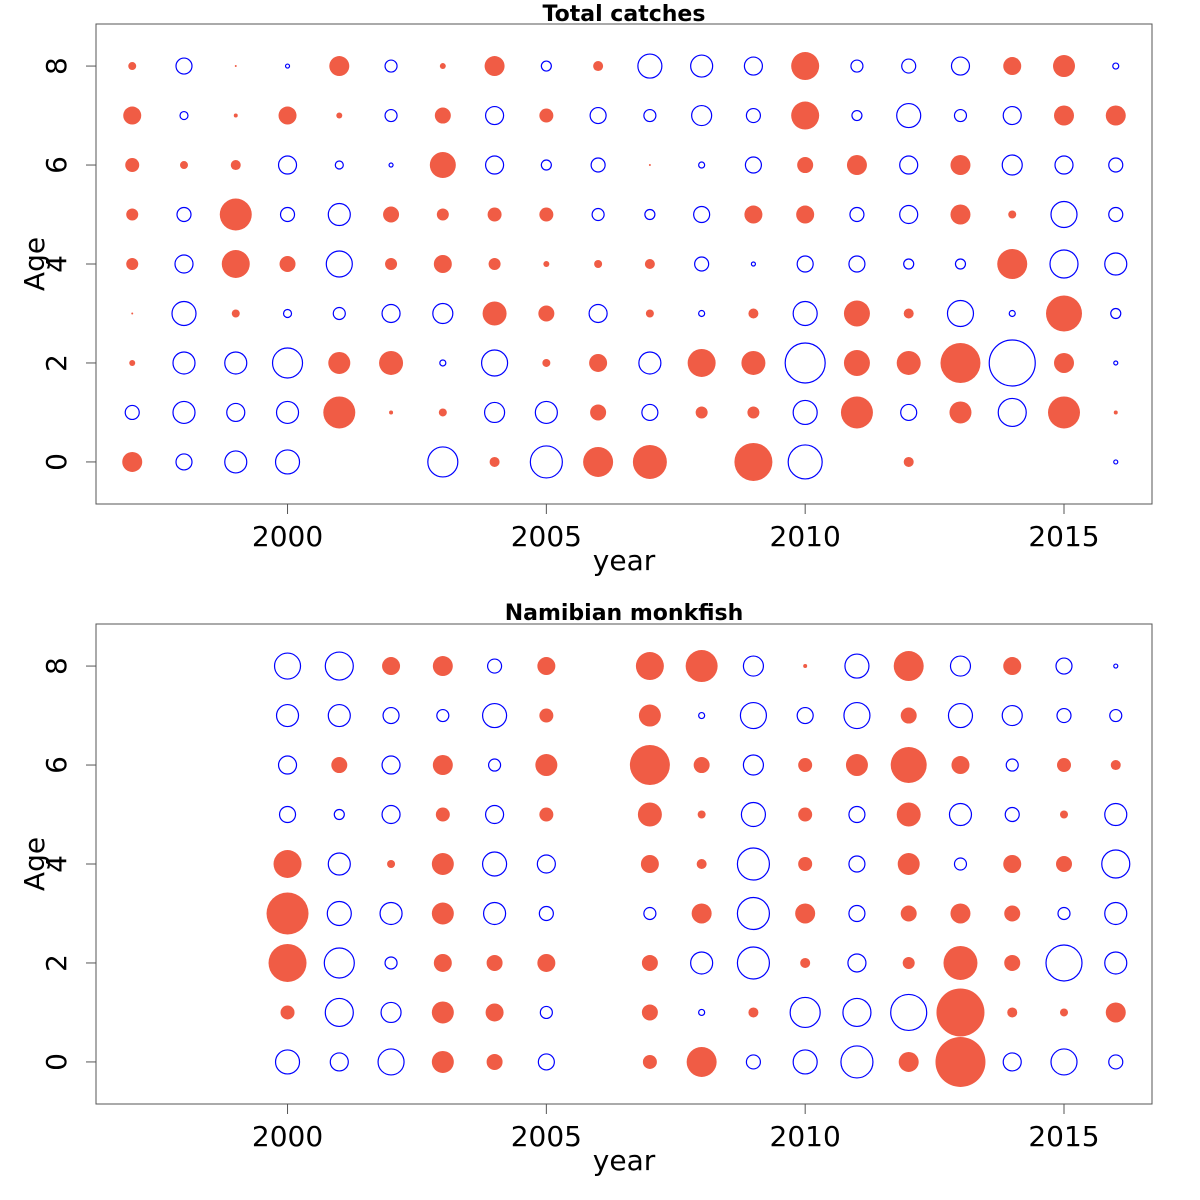  What do you see at coordinates (805, 1136) in the screenshot?
I see `x-tick-label: 2010` at bounding box center [805, 1136].